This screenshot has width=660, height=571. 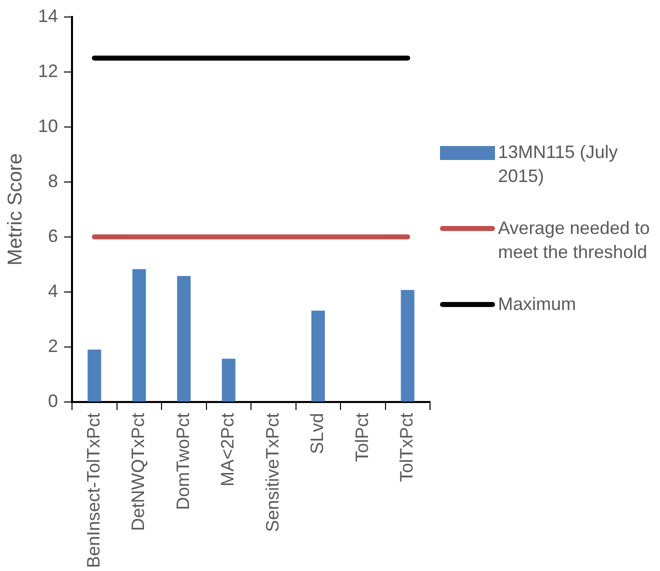 What do you see at coordinates (48, 16) in the screenshot?
I see `y-tick-label: 14` at bounding box center [48, 16].